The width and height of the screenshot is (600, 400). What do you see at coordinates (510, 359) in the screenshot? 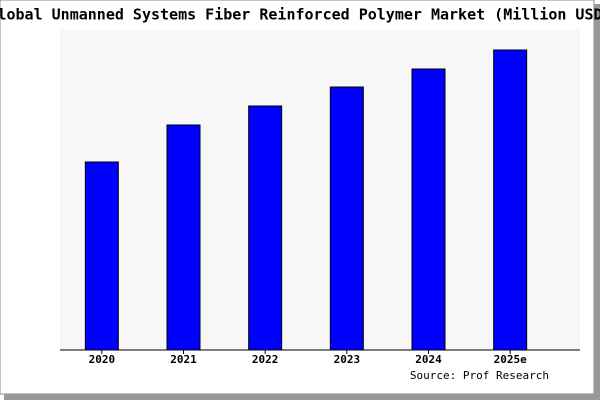
I see `x-tick-label: 2025e` at bounding box center [510, 359].